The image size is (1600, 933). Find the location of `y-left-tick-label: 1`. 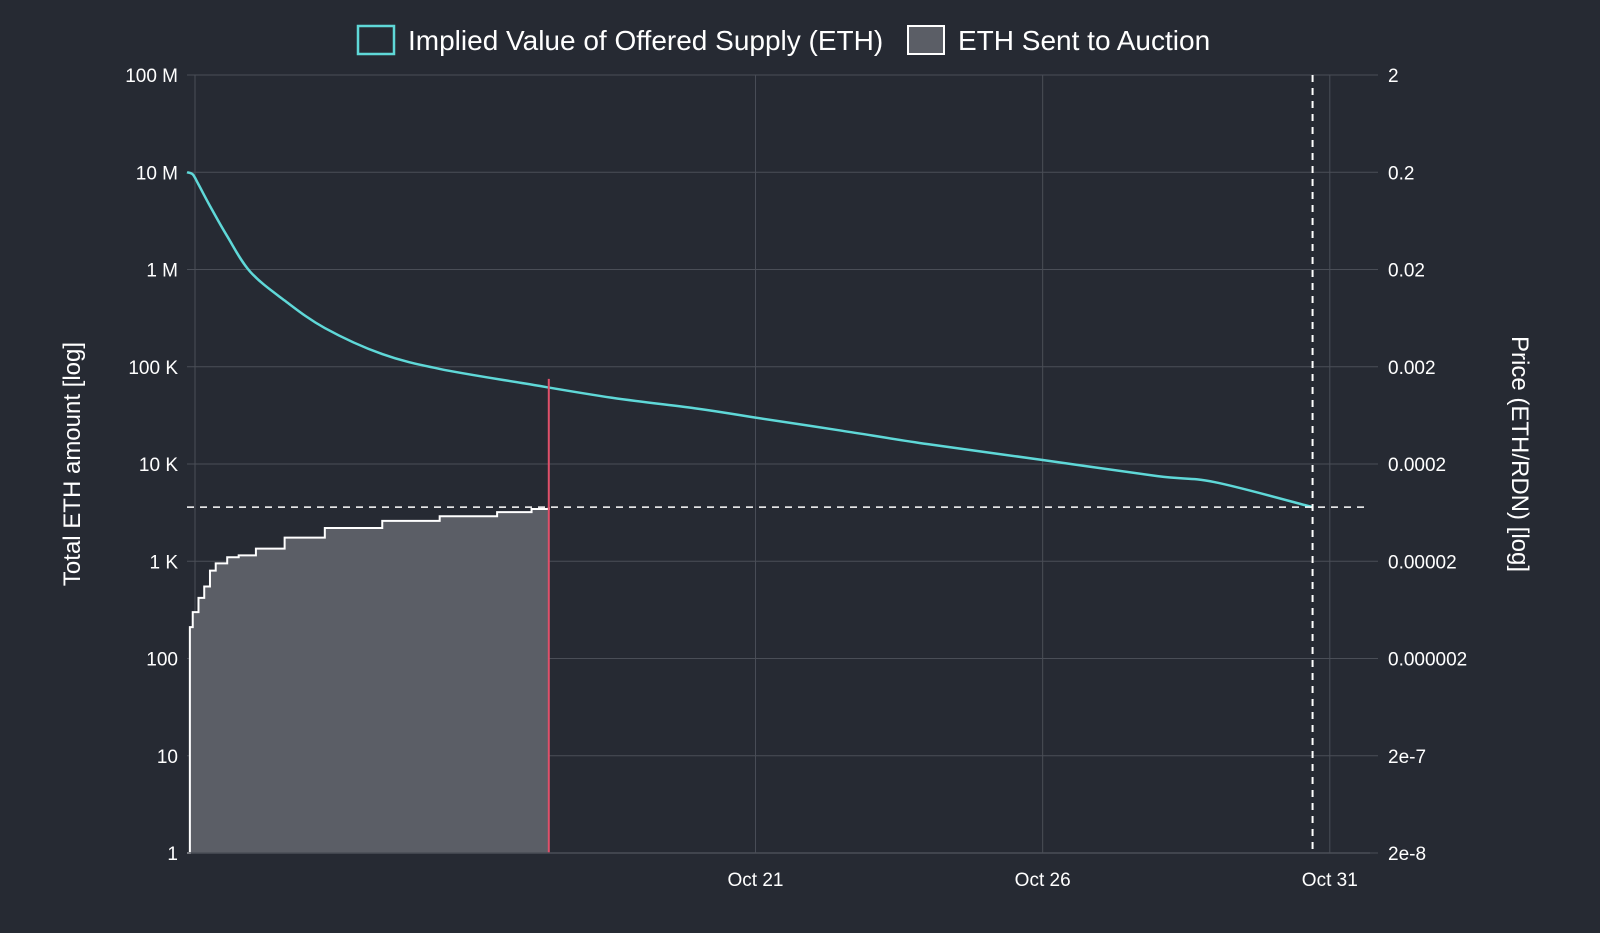

y-left-tick-label: 1 is located at coordinates (172, 854).